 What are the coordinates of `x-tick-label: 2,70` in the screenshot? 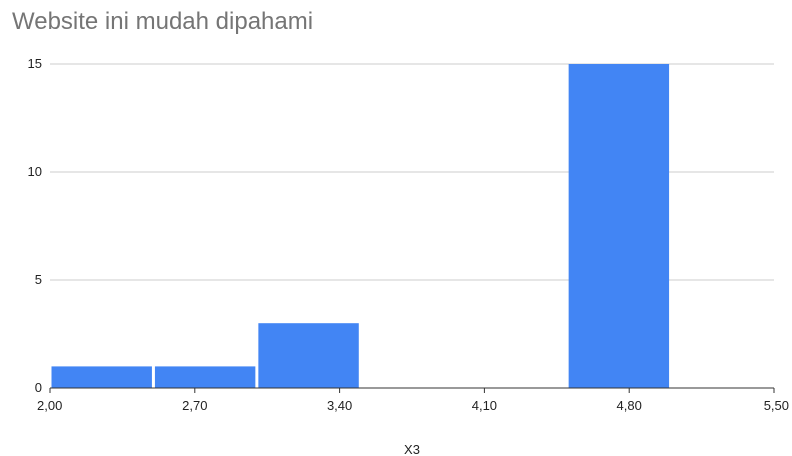 It's located at (194, 405).